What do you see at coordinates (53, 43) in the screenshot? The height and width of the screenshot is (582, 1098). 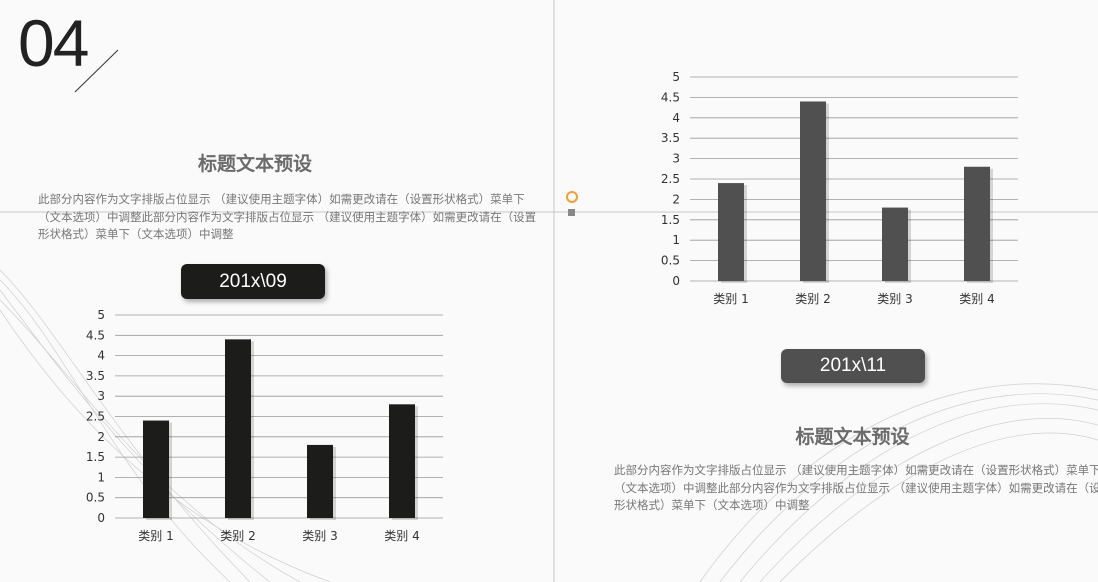 I see `slide-number: 04` at bounding box center [53, 43].